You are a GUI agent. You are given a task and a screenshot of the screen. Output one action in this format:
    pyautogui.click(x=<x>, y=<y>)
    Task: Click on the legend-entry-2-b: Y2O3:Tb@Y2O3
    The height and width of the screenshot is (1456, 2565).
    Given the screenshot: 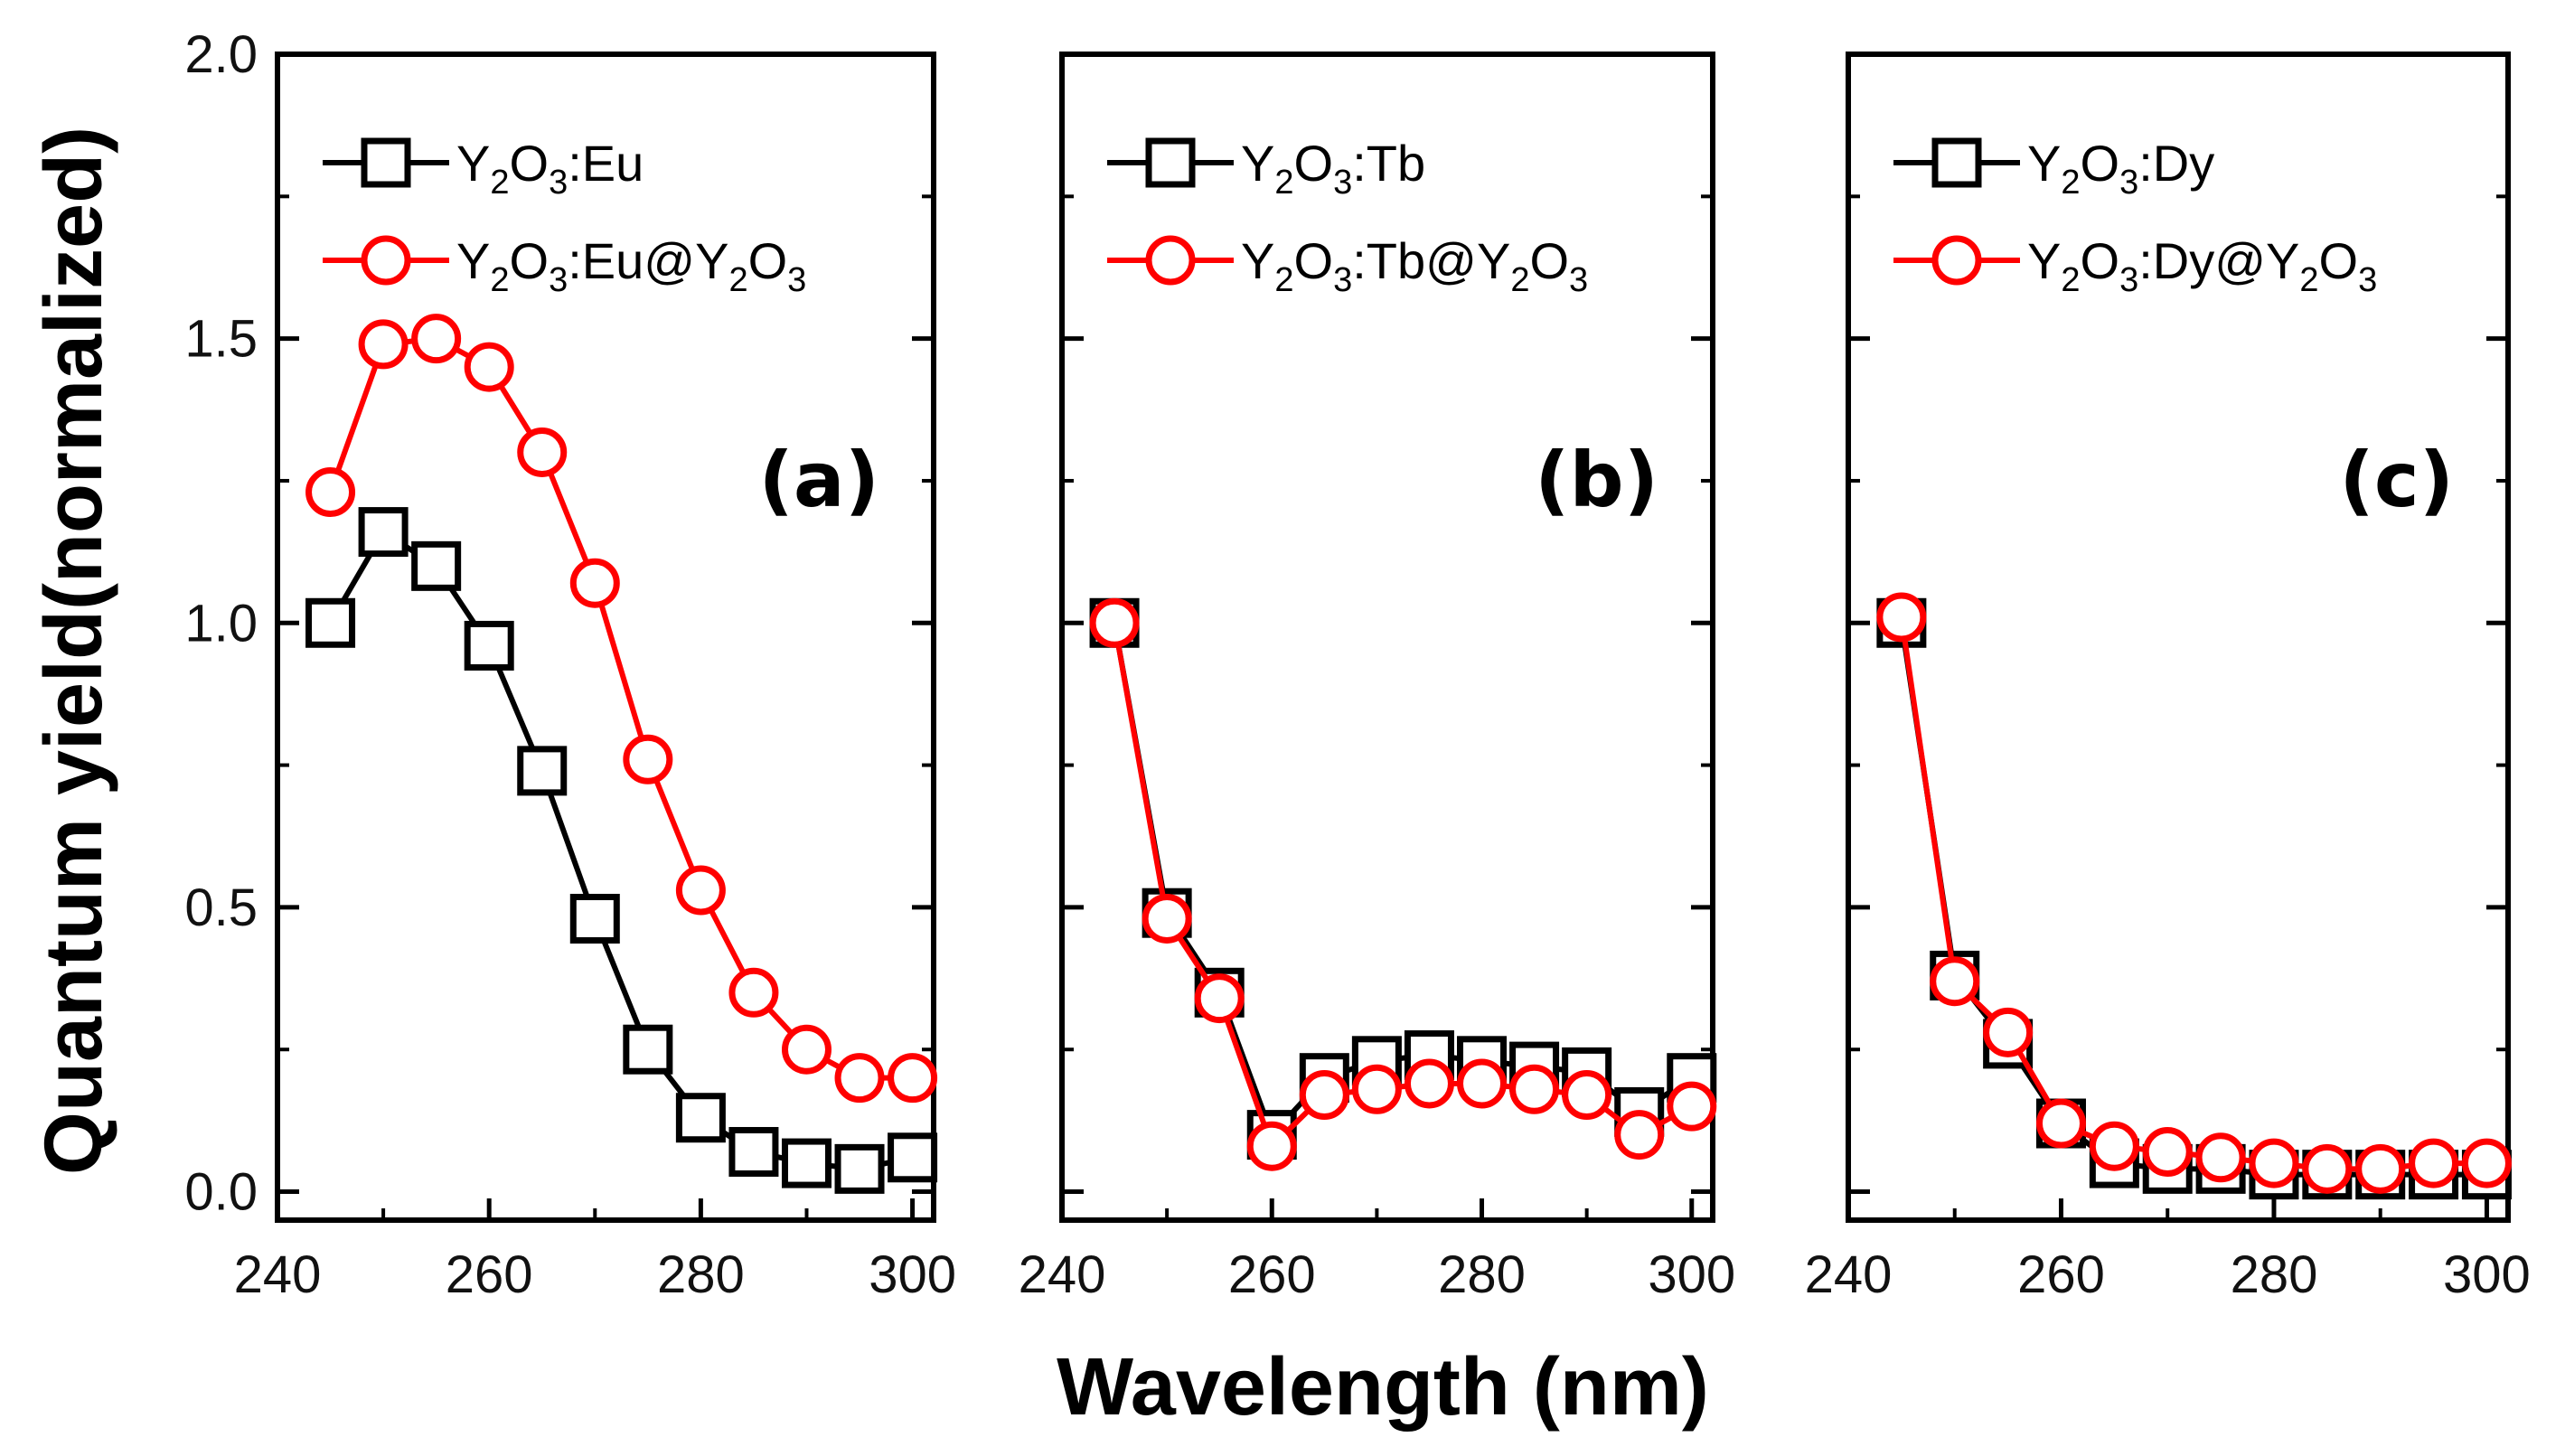 What is the action you would take?
    pyautogui.click(x=1347, y=266)
    